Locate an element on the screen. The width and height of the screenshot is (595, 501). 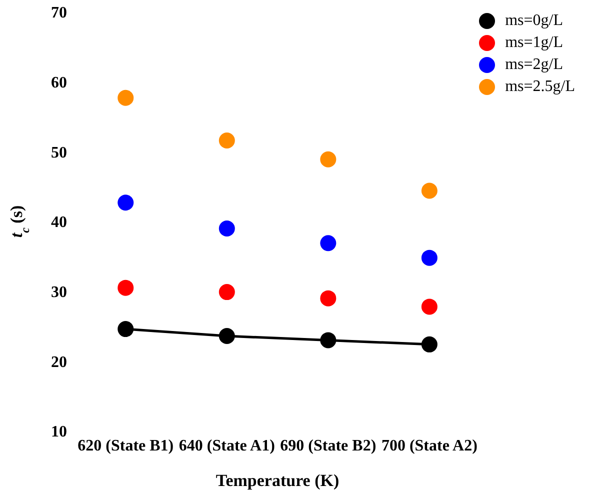
y-tick-label: 70 is located at coordinates (59, 13).